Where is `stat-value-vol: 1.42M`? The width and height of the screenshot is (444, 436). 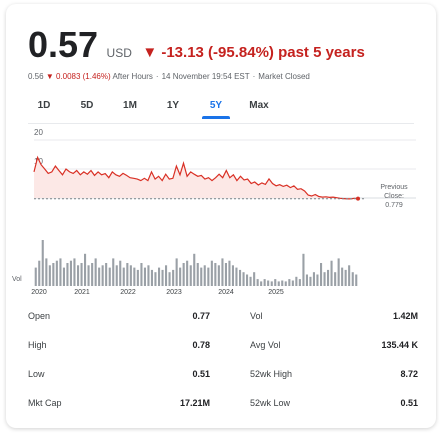 stat-value-vol: 1.42M is located at coordinates (405, 316).